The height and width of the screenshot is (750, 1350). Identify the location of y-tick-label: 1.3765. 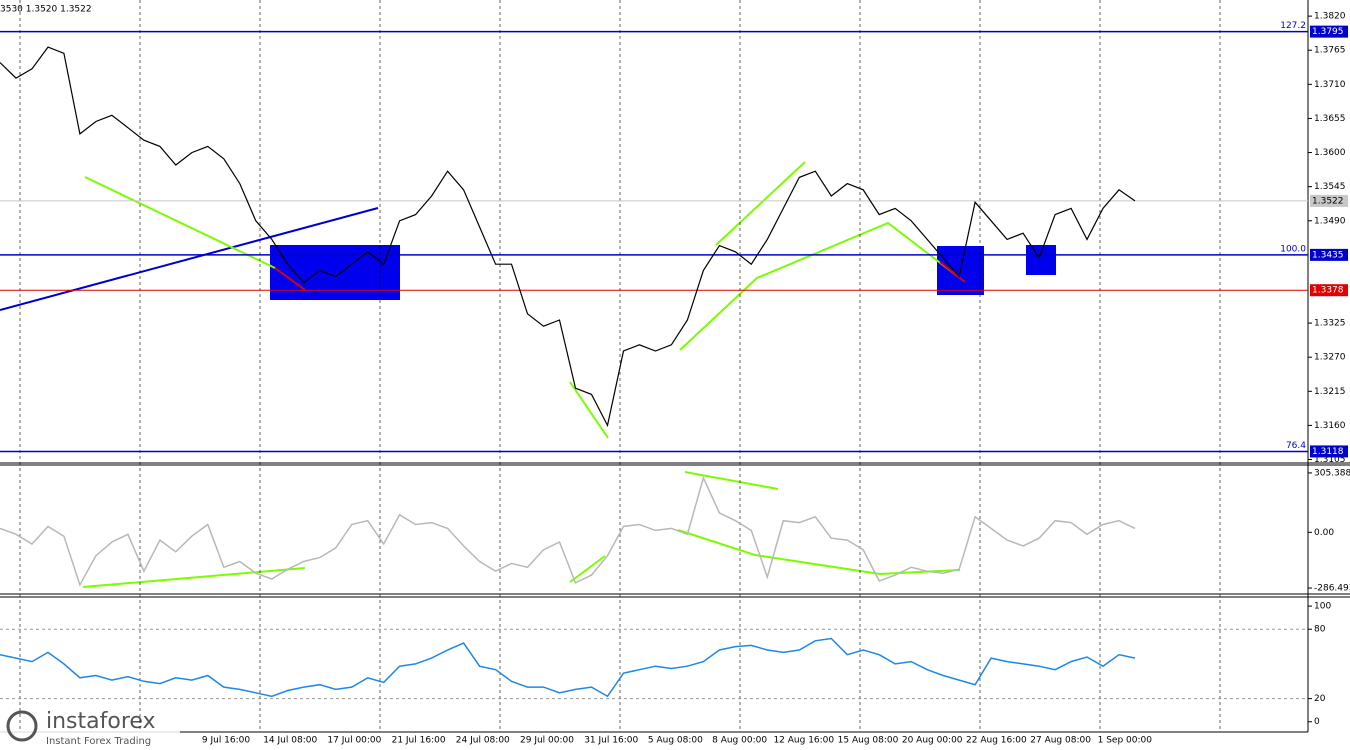
(1330, 51).